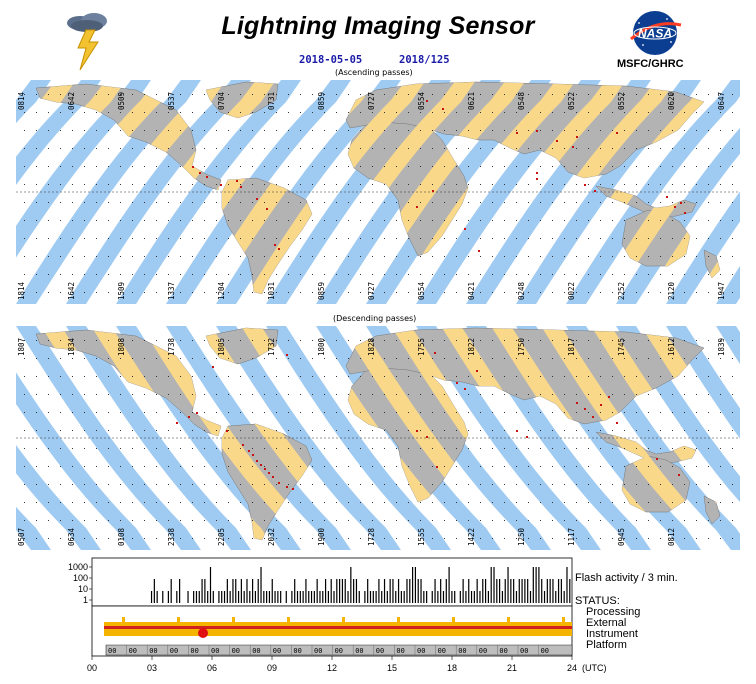 This screenshot has height=684, width=756. What do you see at coordinates (521, 100) in the screenshot?
I see `pass-time-label: 0548` at bounding box center [521, 100].